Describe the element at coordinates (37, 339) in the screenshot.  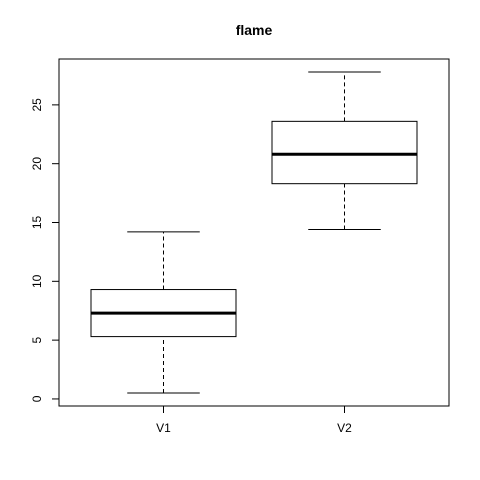
I see `y-tick-label: 5` at that location.